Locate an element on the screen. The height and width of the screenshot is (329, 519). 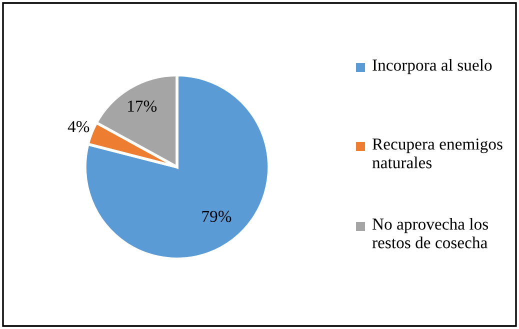
data-label: 79% is located at coordinates (217, 216).